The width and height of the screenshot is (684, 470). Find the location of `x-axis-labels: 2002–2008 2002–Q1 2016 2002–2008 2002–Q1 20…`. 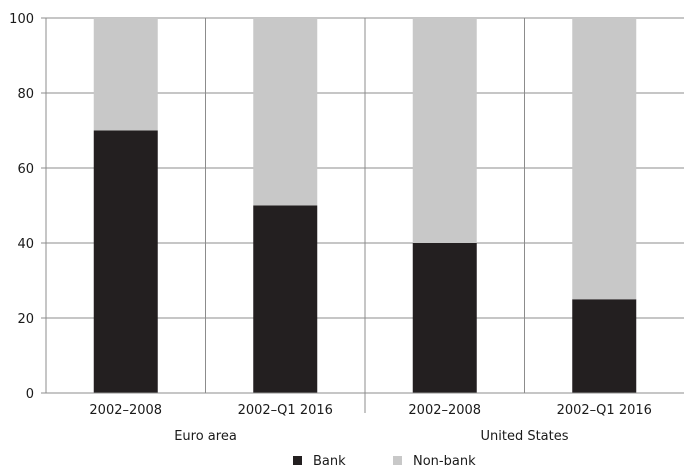

x-axis-labels: 2002–2008 2002–Q1 2016 2002–2008 2002–Q1 20… is located at coordinates (370, 410).